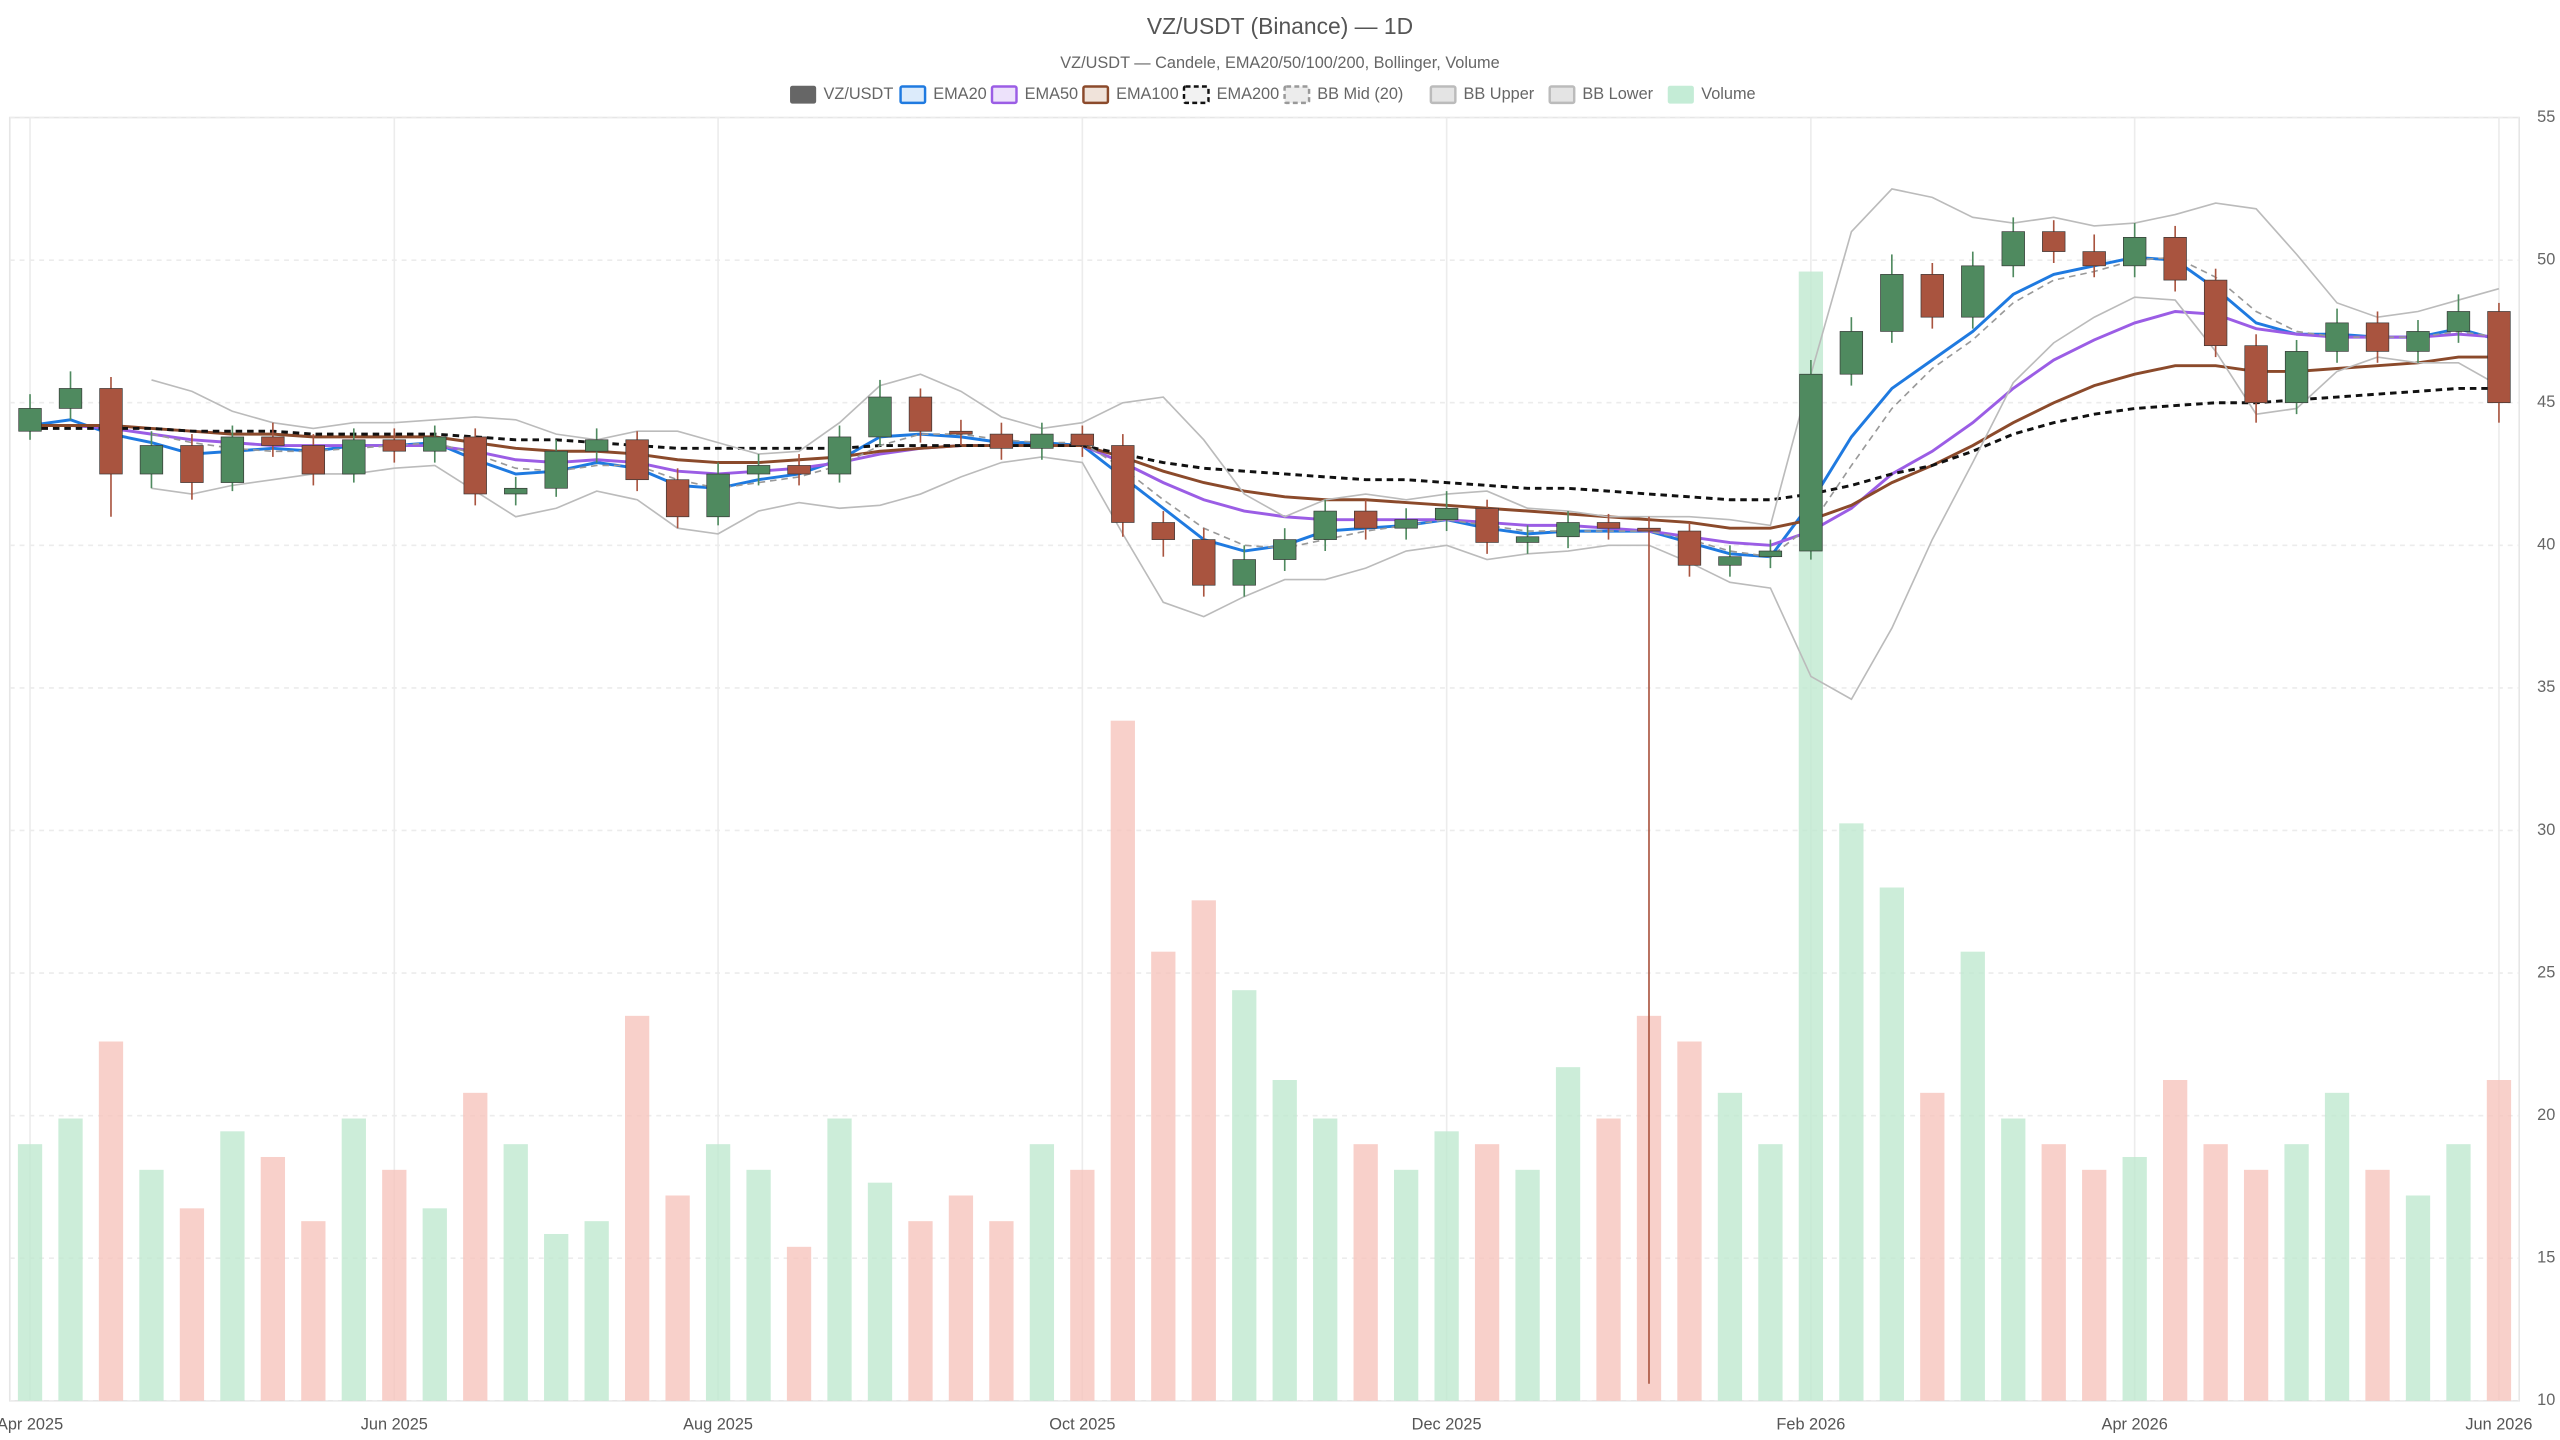 The height and width of the screenshot is (1440, 2560). I want to click on x-tick-label: Jun 2026, so click(2498, 1425).